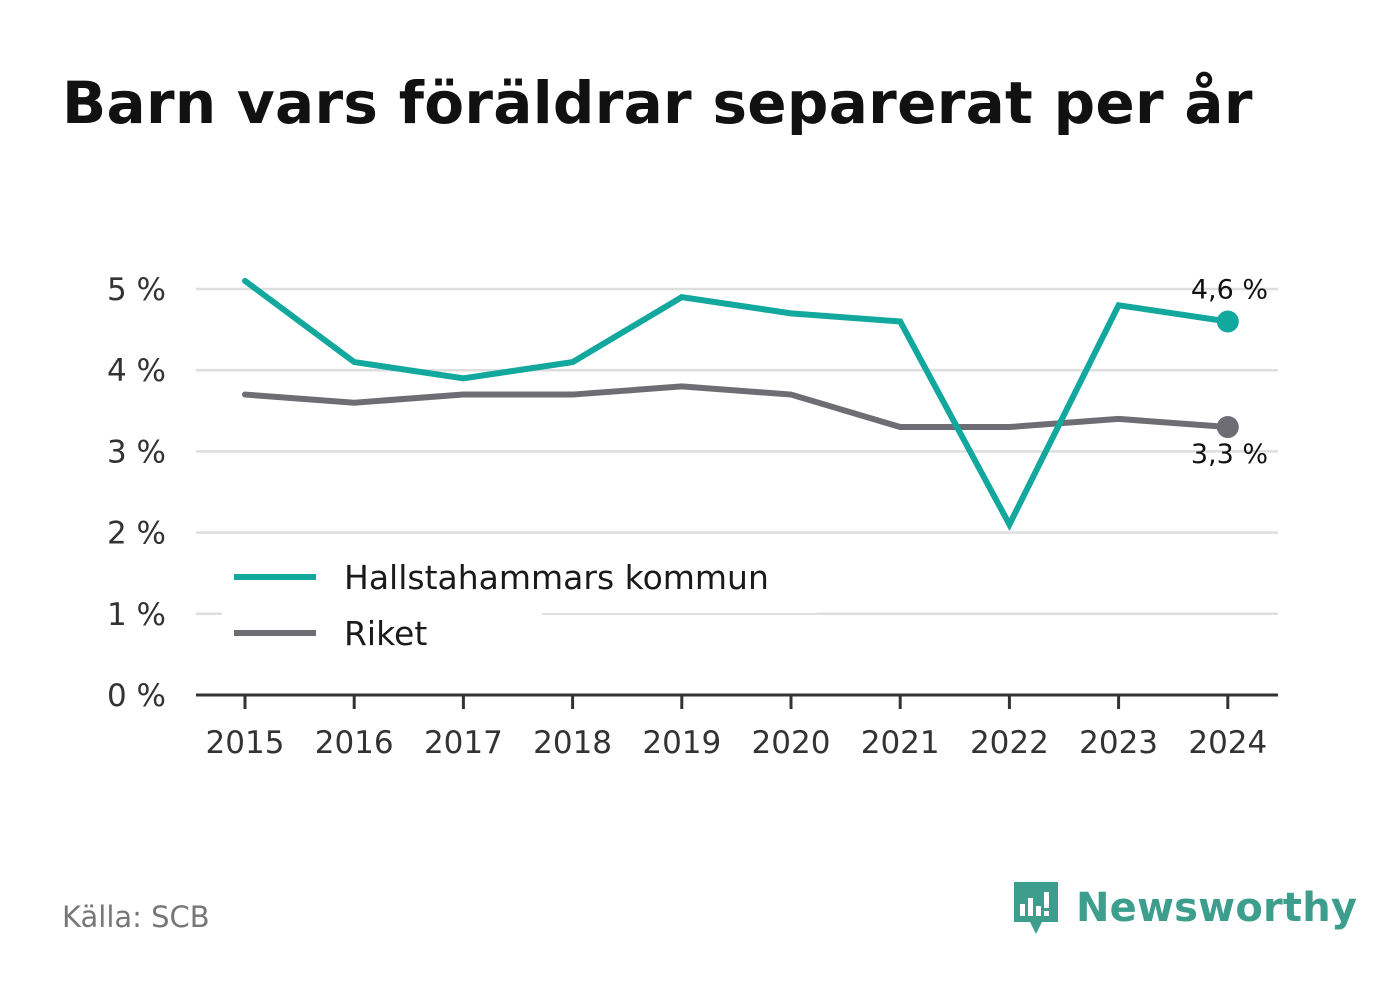 This screenshot has width=1382, height=999. I want to click on end-label: 3,3 %, so click(1229, 454).